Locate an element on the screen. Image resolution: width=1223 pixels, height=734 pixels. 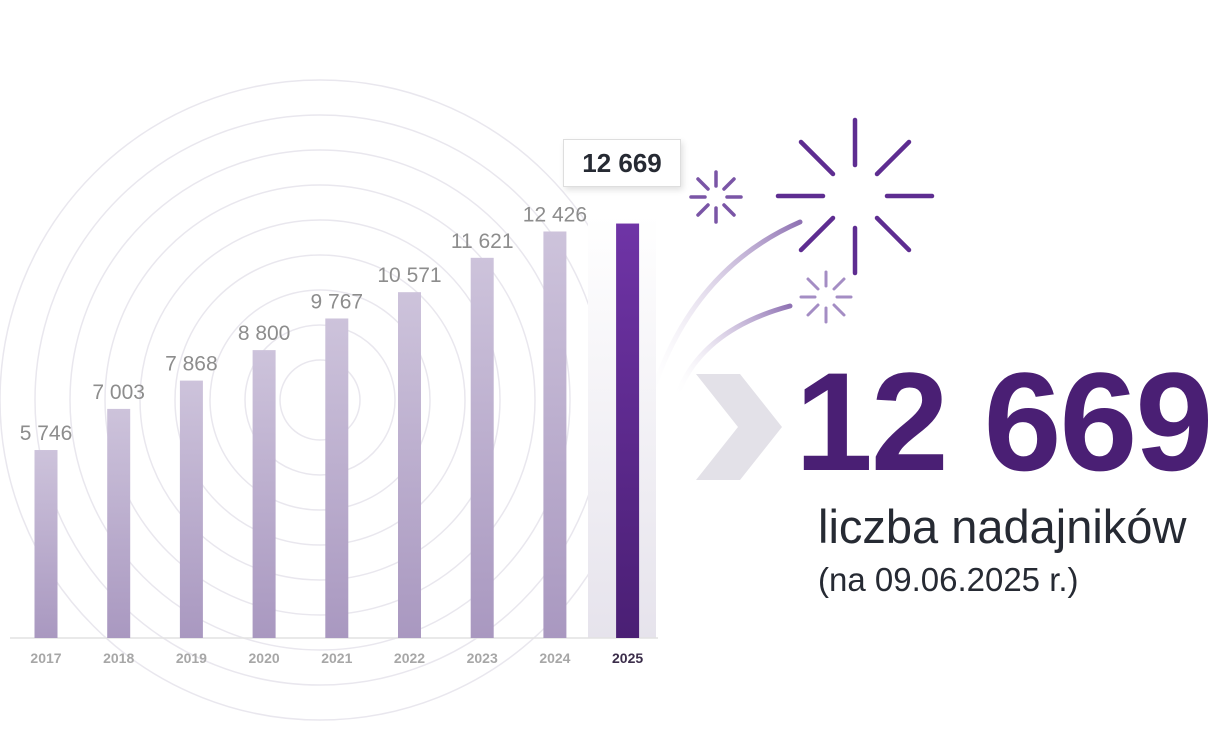
hero-caption: liczba nadajników is located at coordinates (1002, 526).